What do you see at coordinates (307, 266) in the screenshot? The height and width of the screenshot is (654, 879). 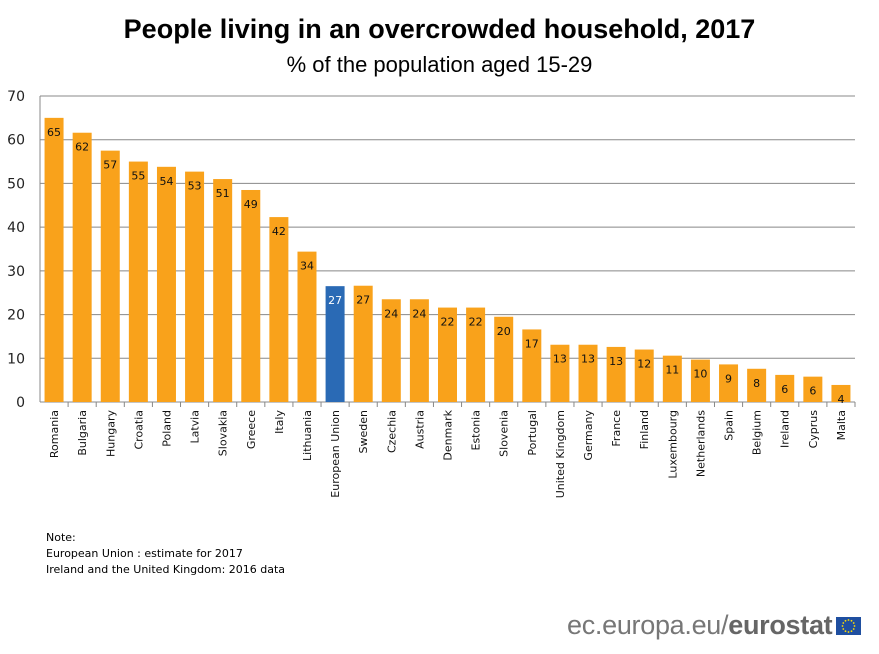 I see `data-label: 34` at bounding box center [307, 266].